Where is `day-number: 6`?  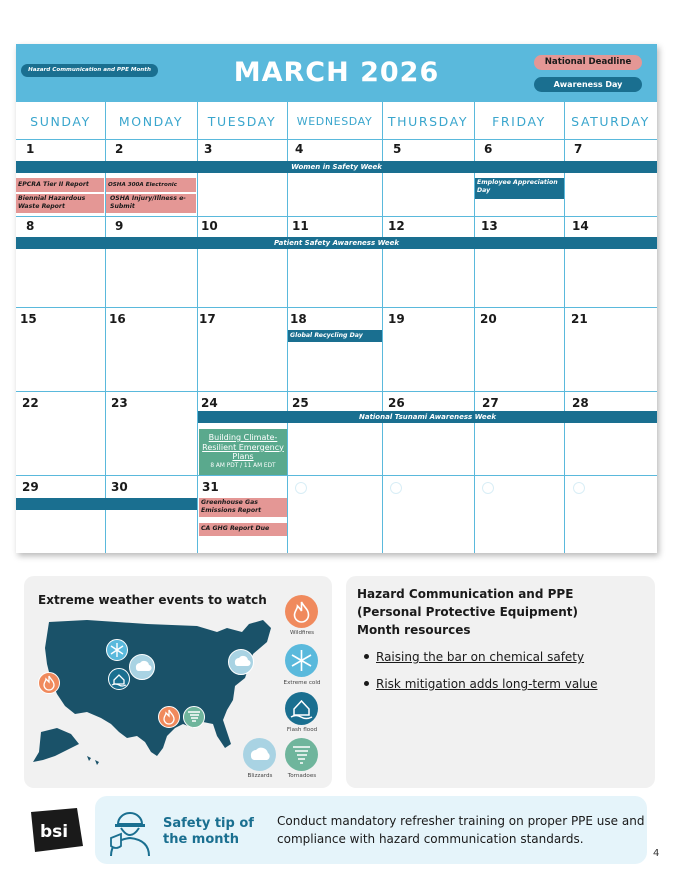
day-number: 6 is located at coordinates (488, 149).